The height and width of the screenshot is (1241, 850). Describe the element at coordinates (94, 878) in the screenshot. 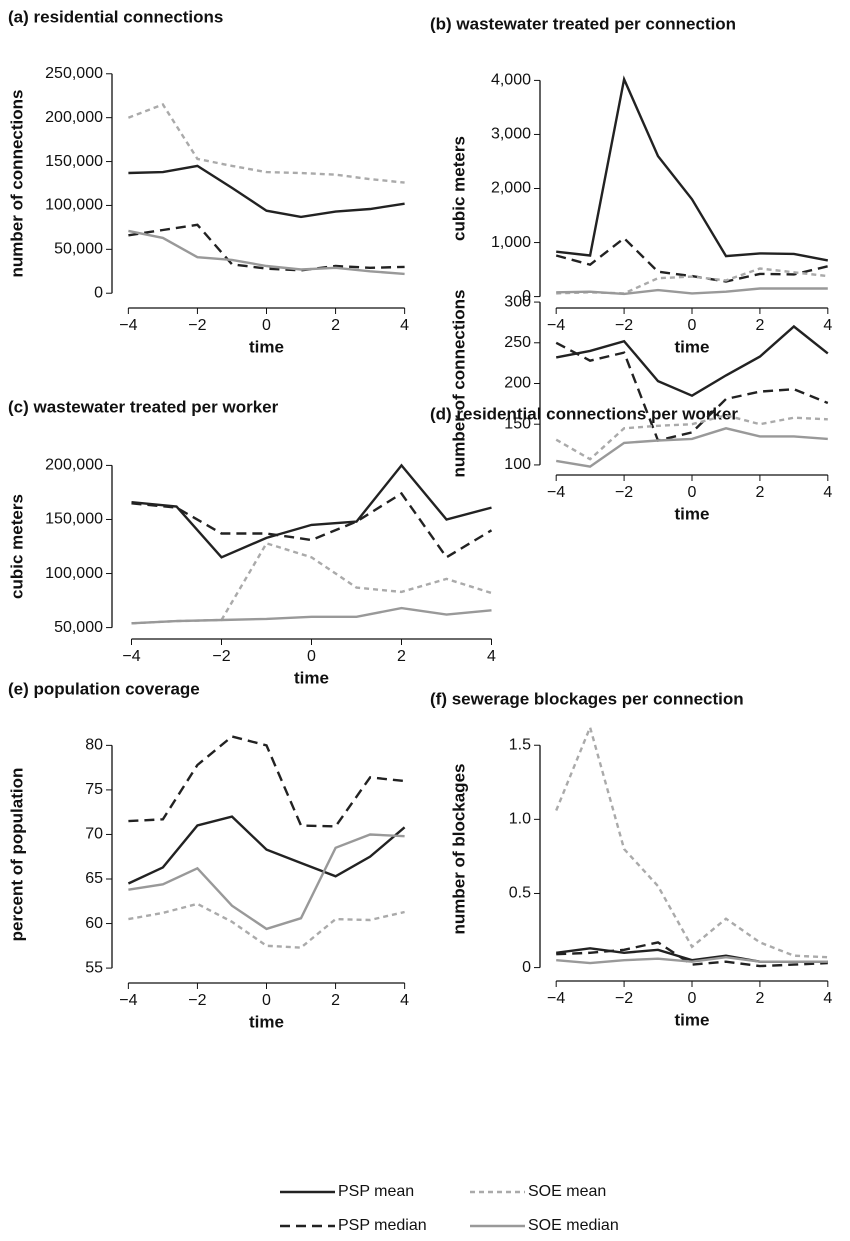

I see `y-tick-label: 65` at that location.